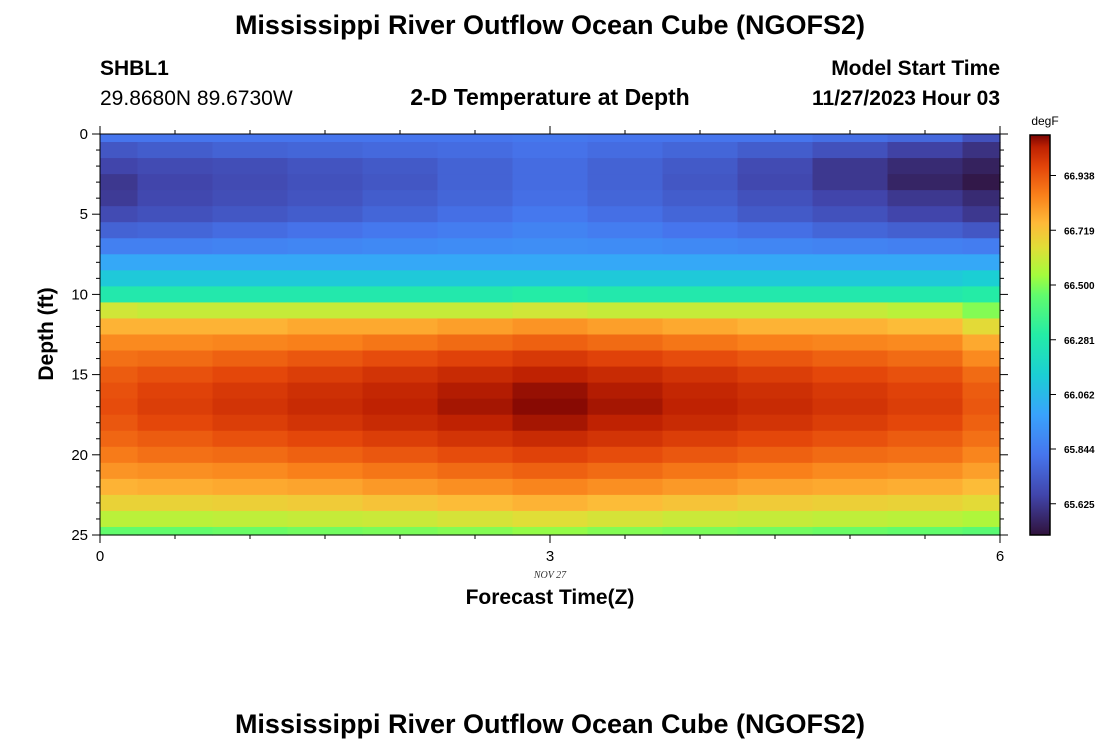 The width and height of the screenshot is (1100, 750). Describe the element at coordinates (1000, 556) in the screenshot. I see `x-tick-label: 6` at that location.